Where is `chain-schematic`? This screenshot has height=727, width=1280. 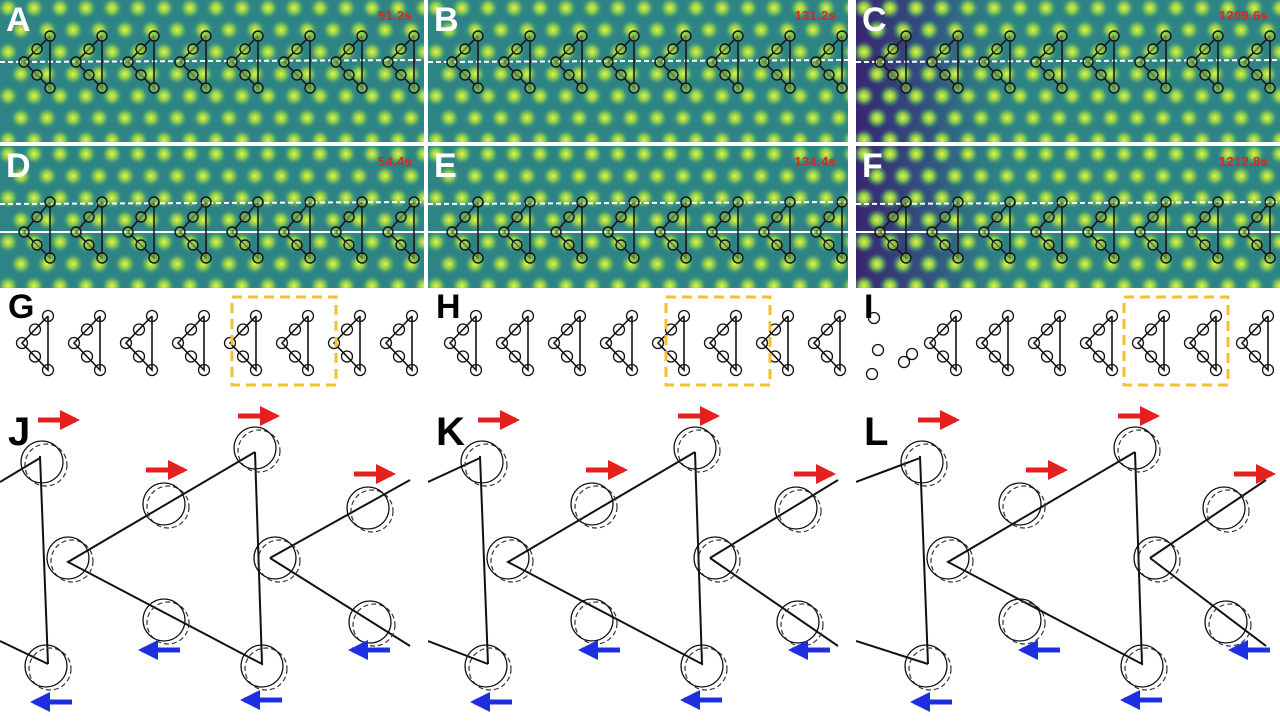
chain-schematic is located at coordinates (645, 343).